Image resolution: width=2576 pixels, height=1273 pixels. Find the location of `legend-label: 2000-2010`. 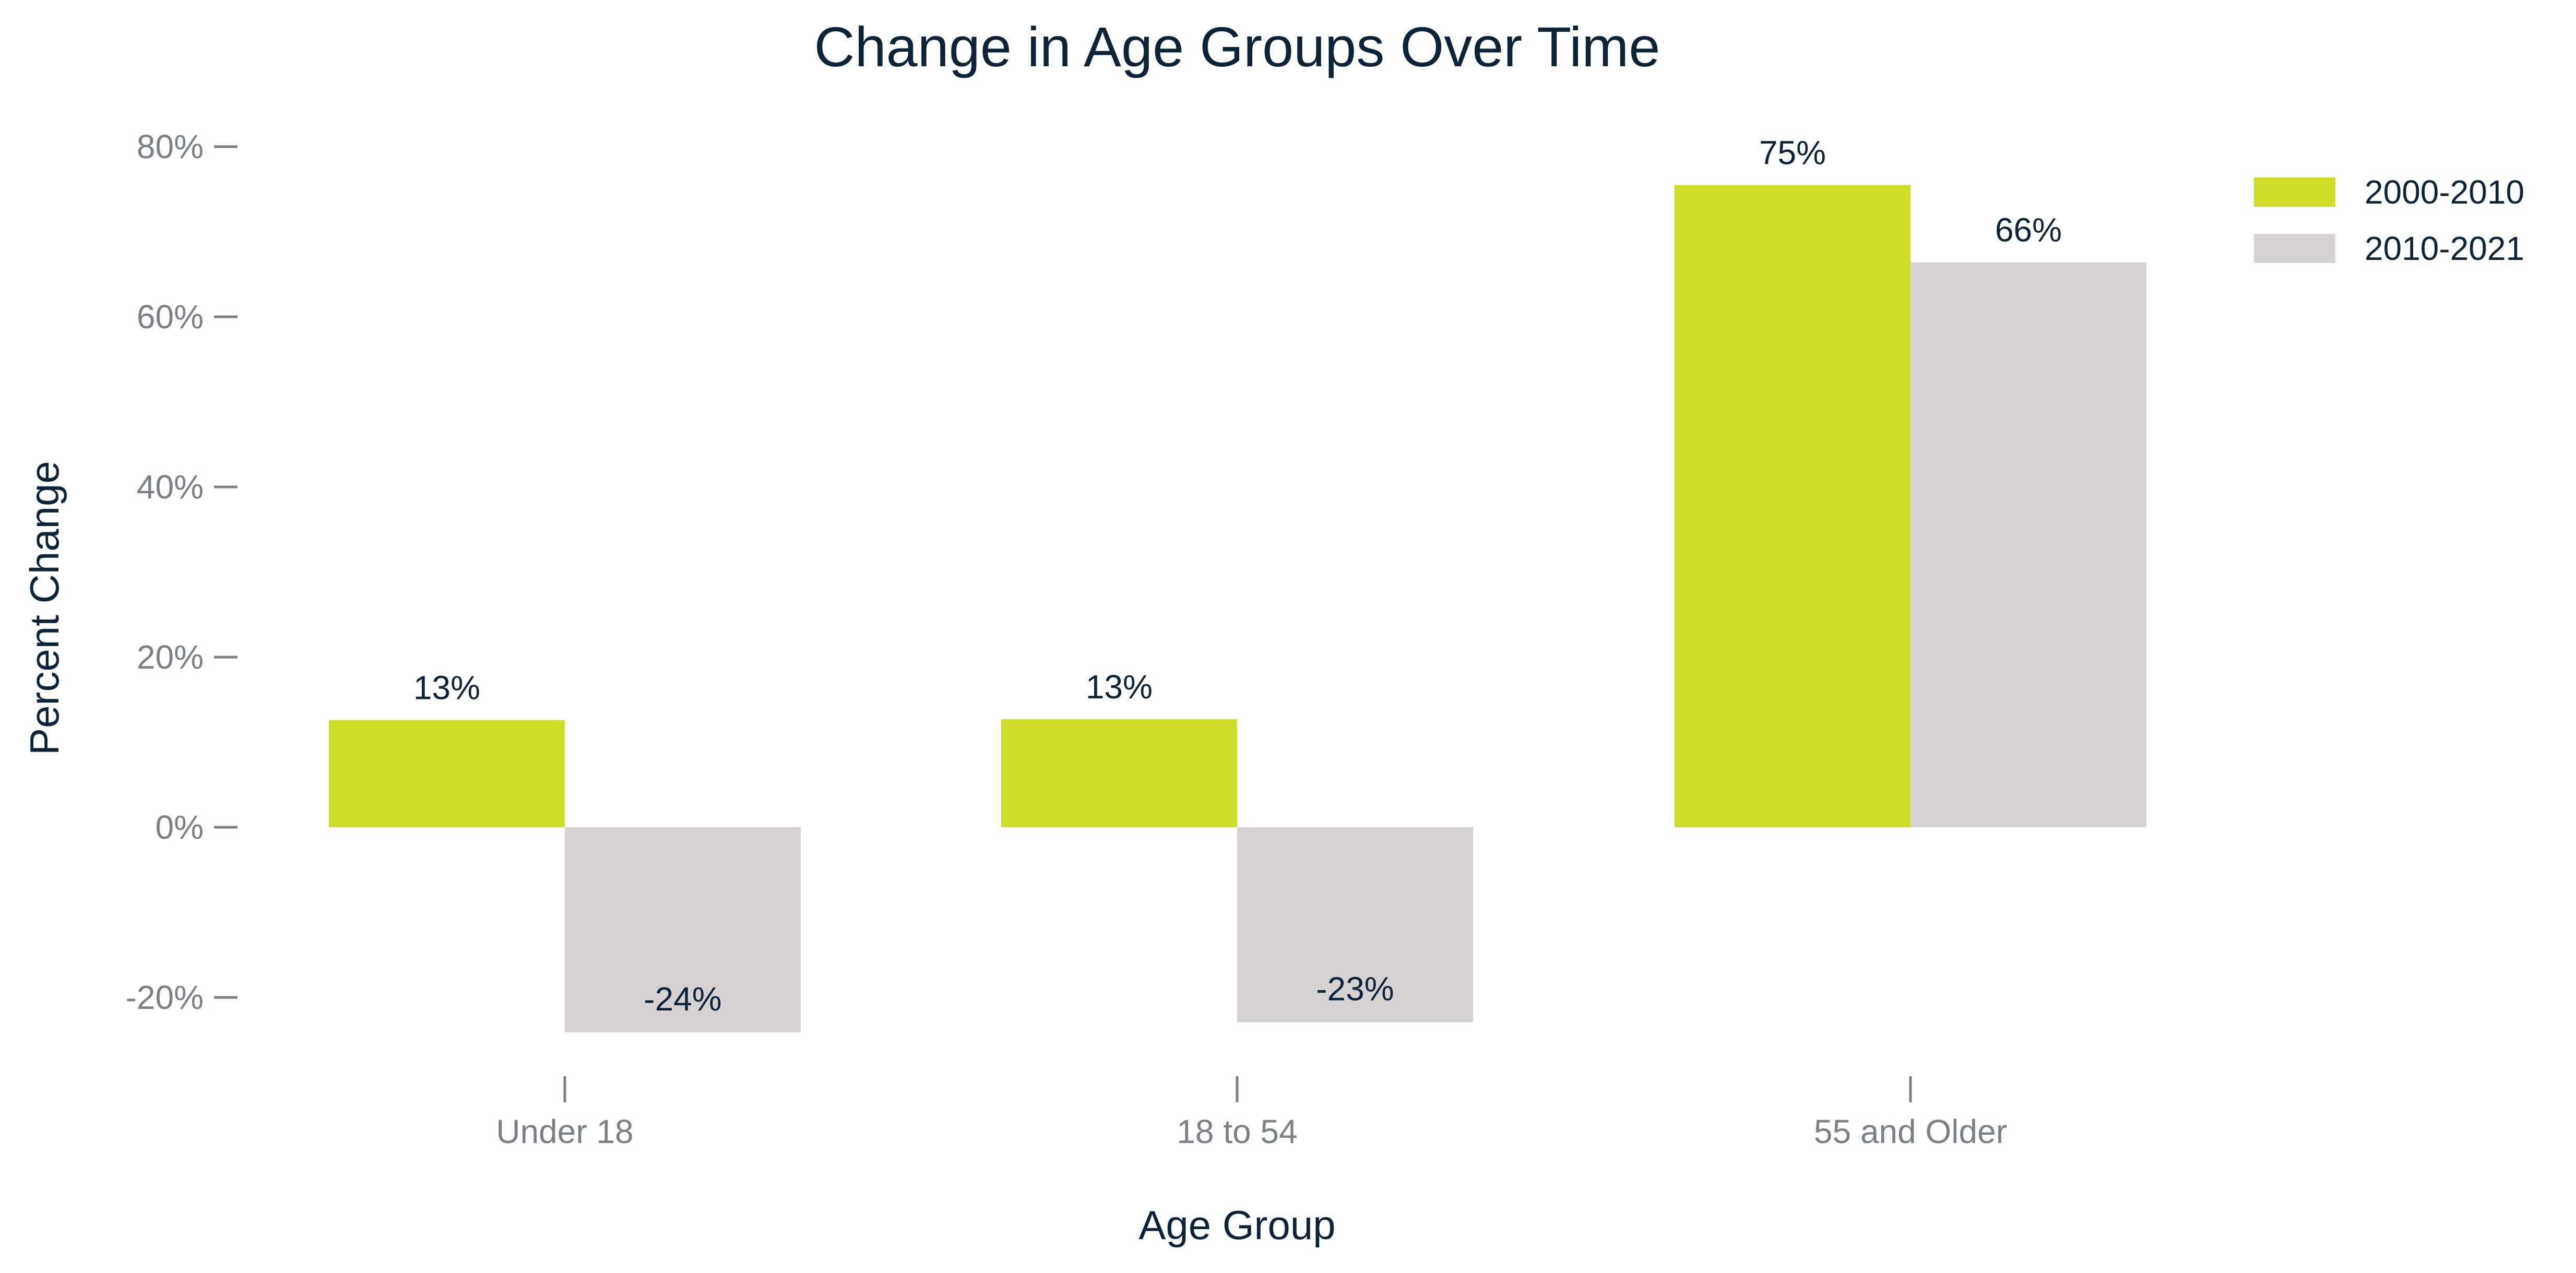

legend-label: 2000-2010 is located at coordinates (2444, 192).